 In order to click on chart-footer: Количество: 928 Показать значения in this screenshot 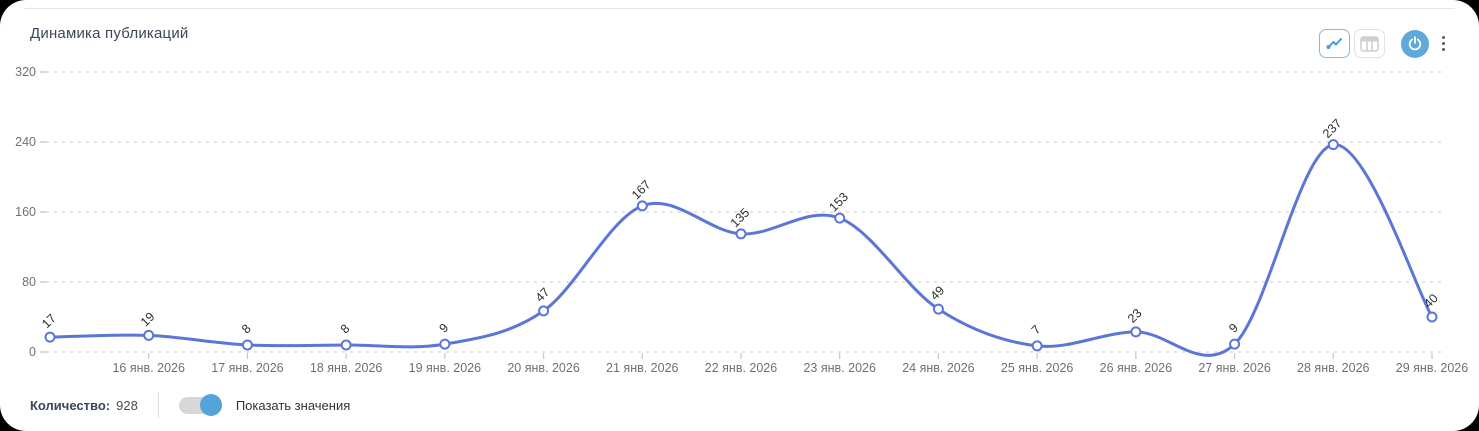, I will do `click(190, 405)`.